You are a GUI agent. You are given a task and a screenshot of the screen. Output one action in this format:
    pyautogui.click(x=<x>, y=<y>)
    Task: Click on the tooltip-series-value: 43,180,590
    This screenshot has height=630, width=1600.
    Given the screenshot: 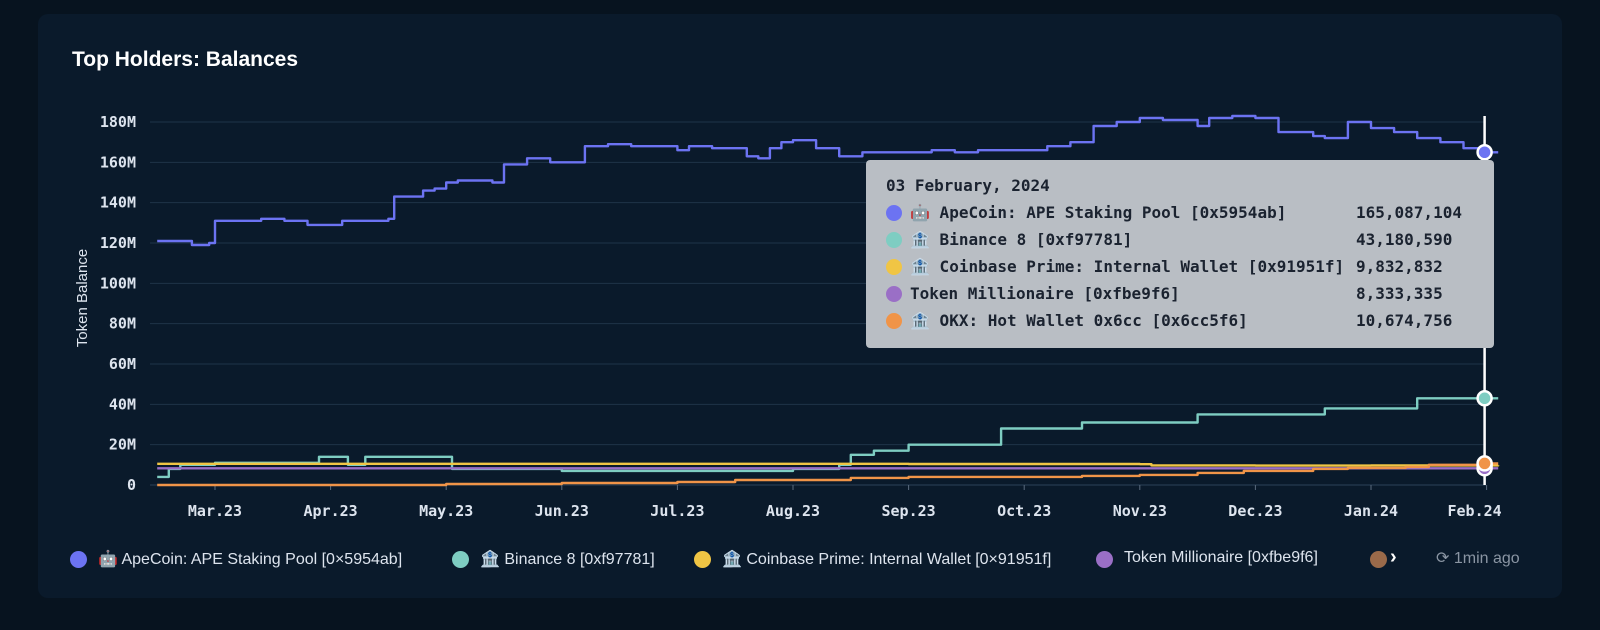 What is the action you would take?
    pyautogui.click(x=1404, y=239)
    